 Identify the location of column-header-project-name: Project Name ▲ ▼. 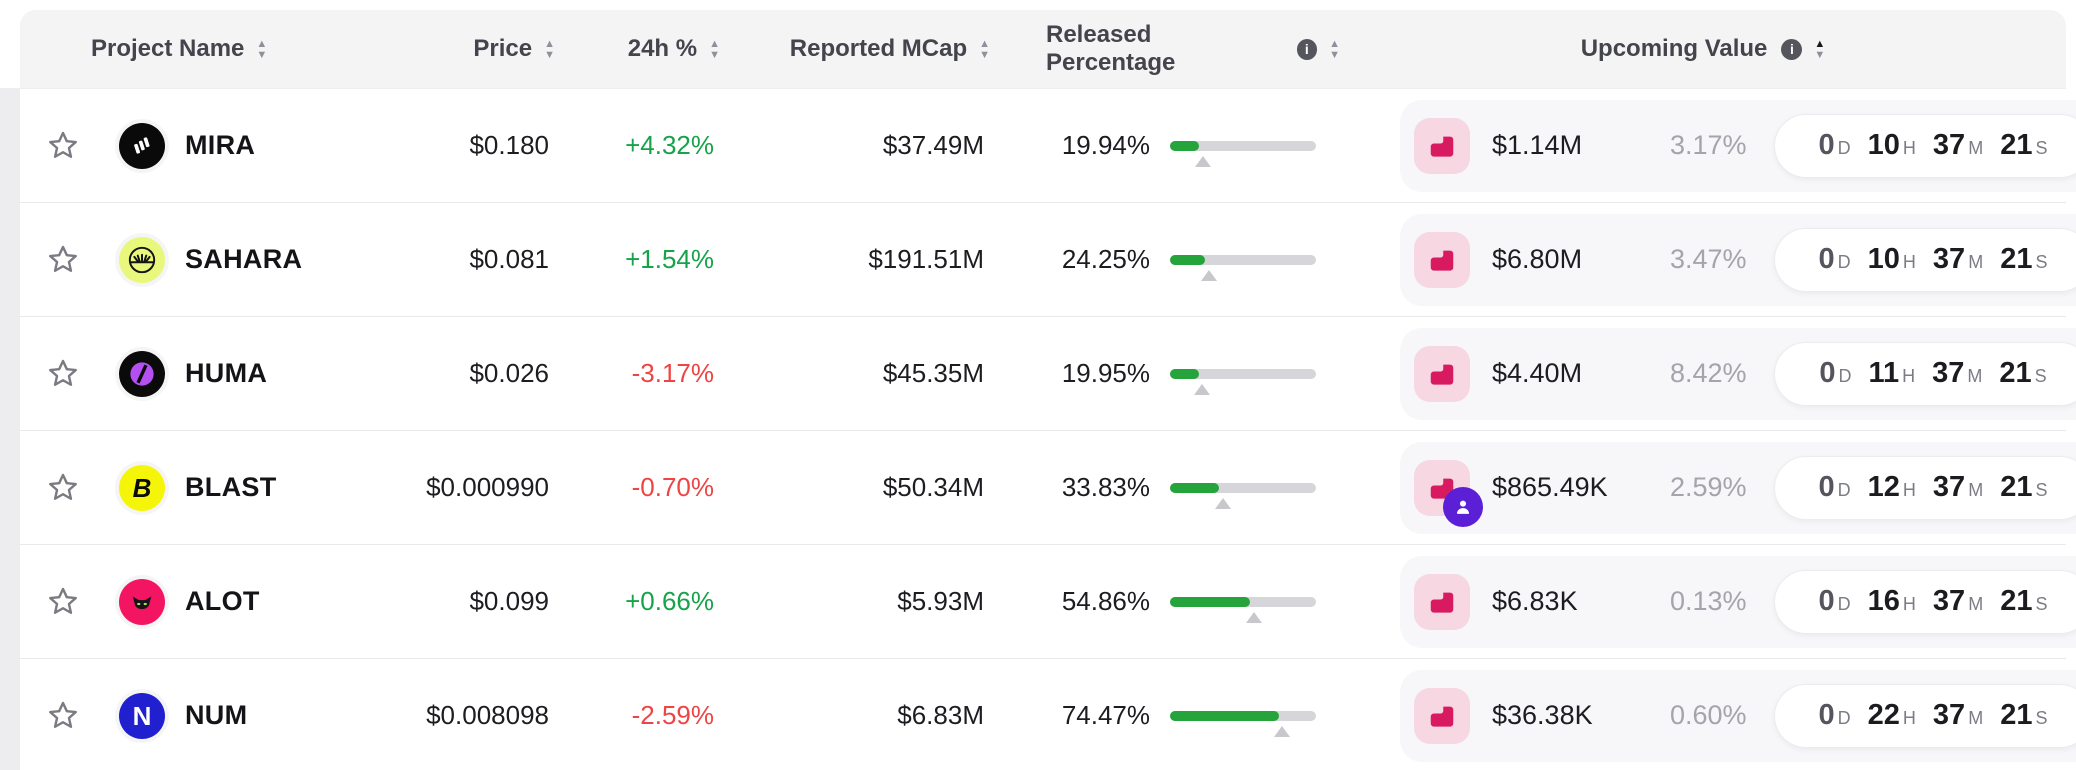
(258, 49).